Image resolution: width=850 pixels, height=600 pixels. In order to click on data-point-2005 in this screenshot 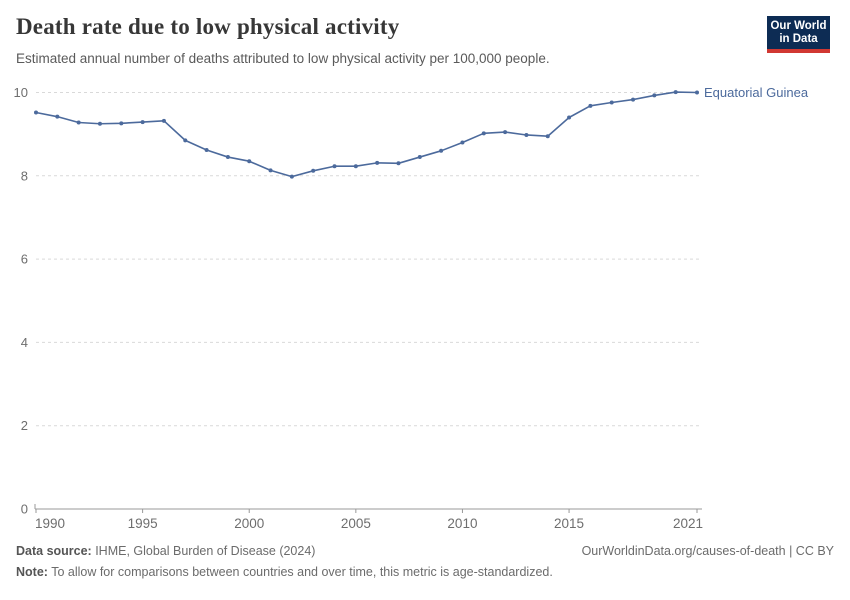, I will do `click(355, 166)`.